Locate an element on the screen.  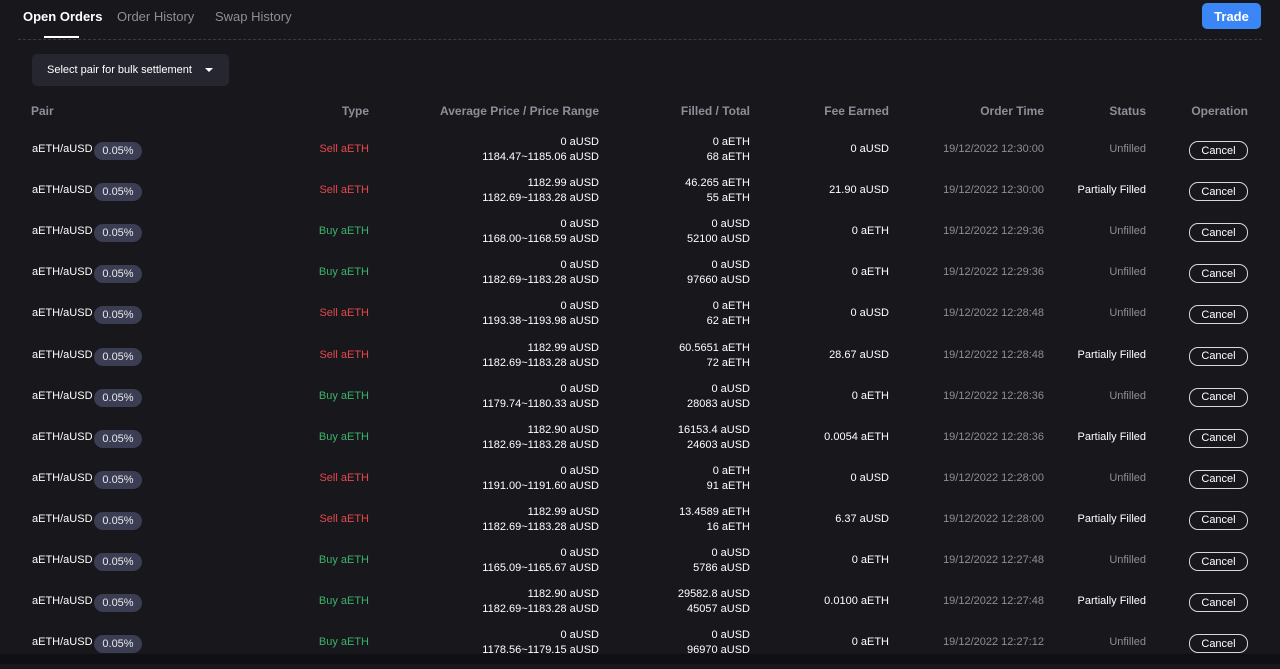
filled-amount: 16153.4 aUSD is located at coordinates (713, 429).